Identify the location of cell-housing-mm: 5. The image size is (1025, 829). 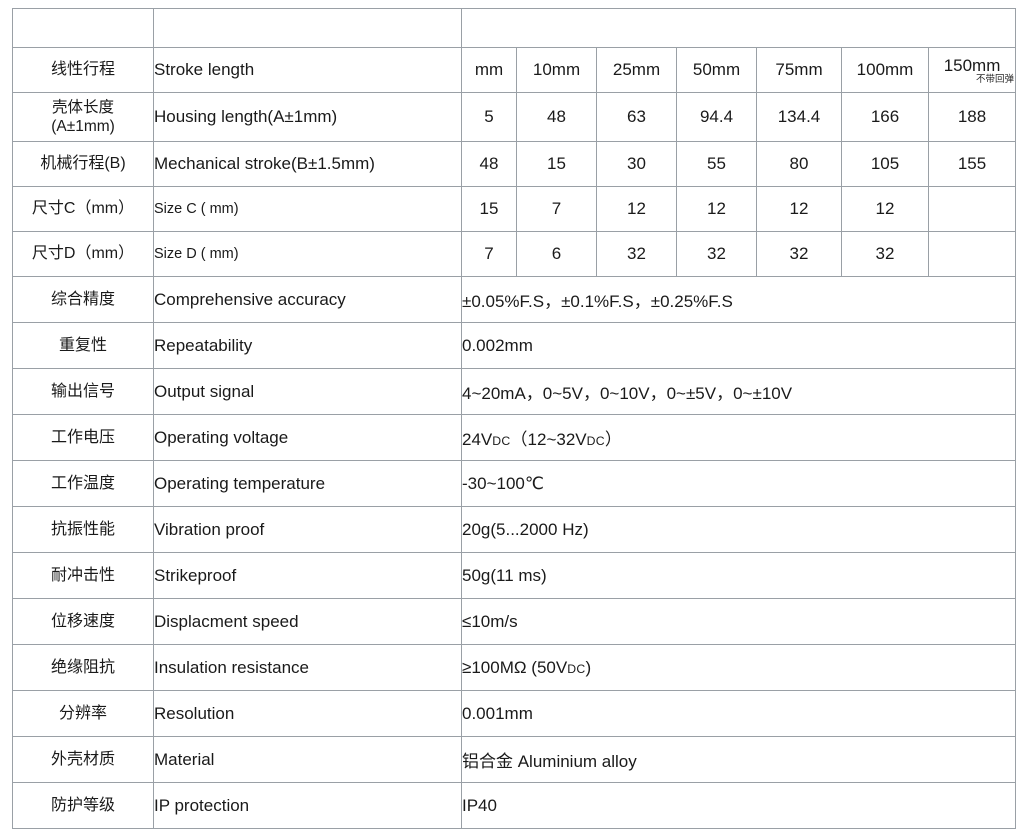
(489, 117).